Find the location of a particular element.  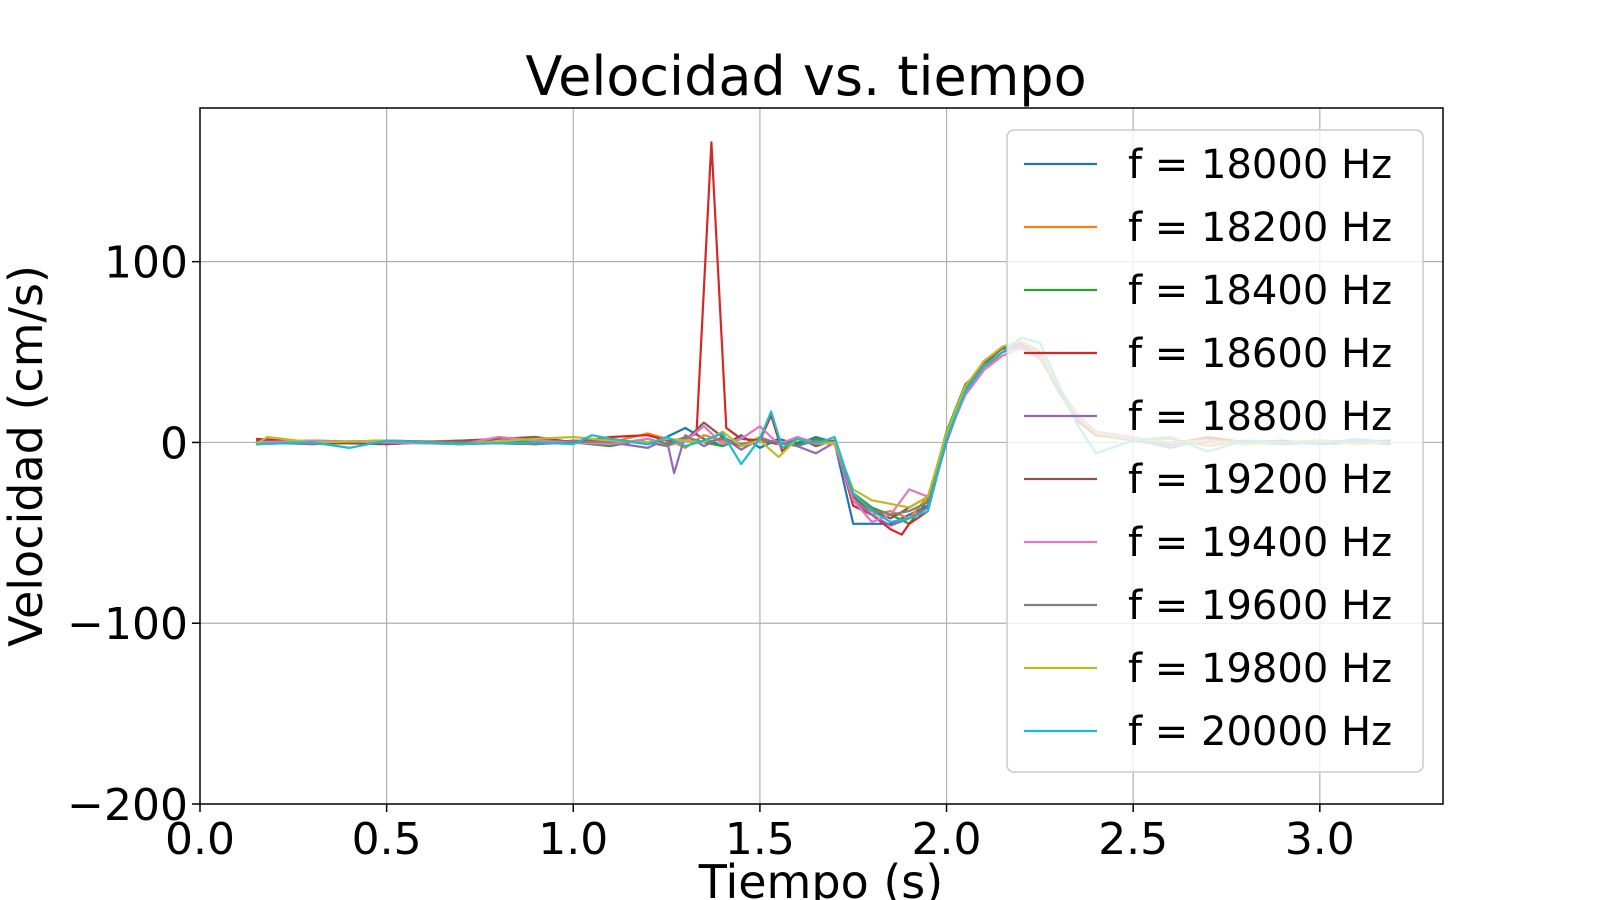

x-axis-label: Tiempo (s) is located at coordinates (820, 877).